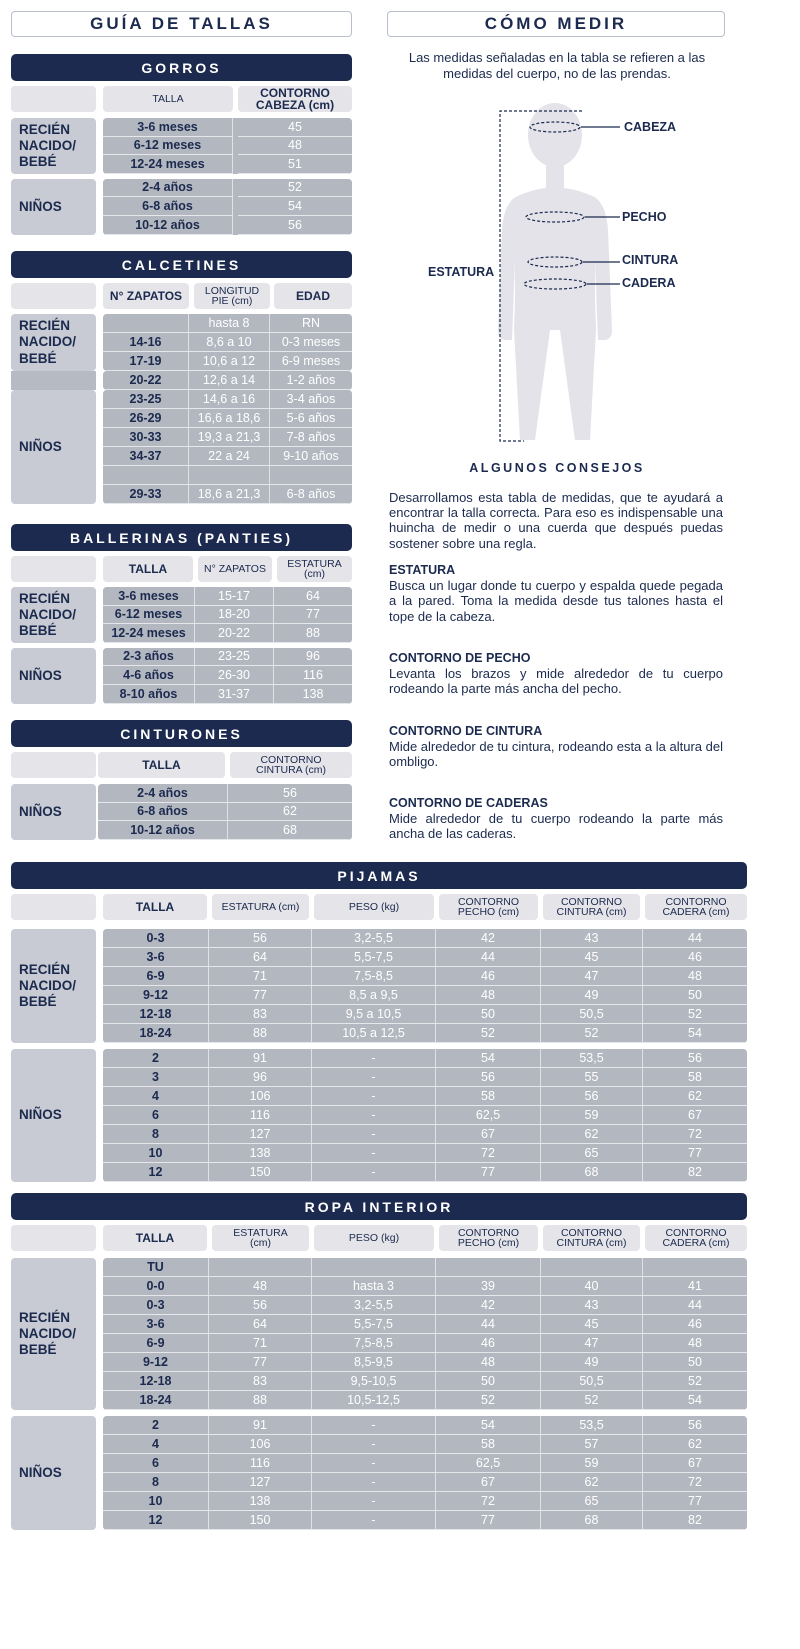 The width and height of the screenshot is (800, 1649). I want to click on value-cell: 7-8 años, so click(311, 437).